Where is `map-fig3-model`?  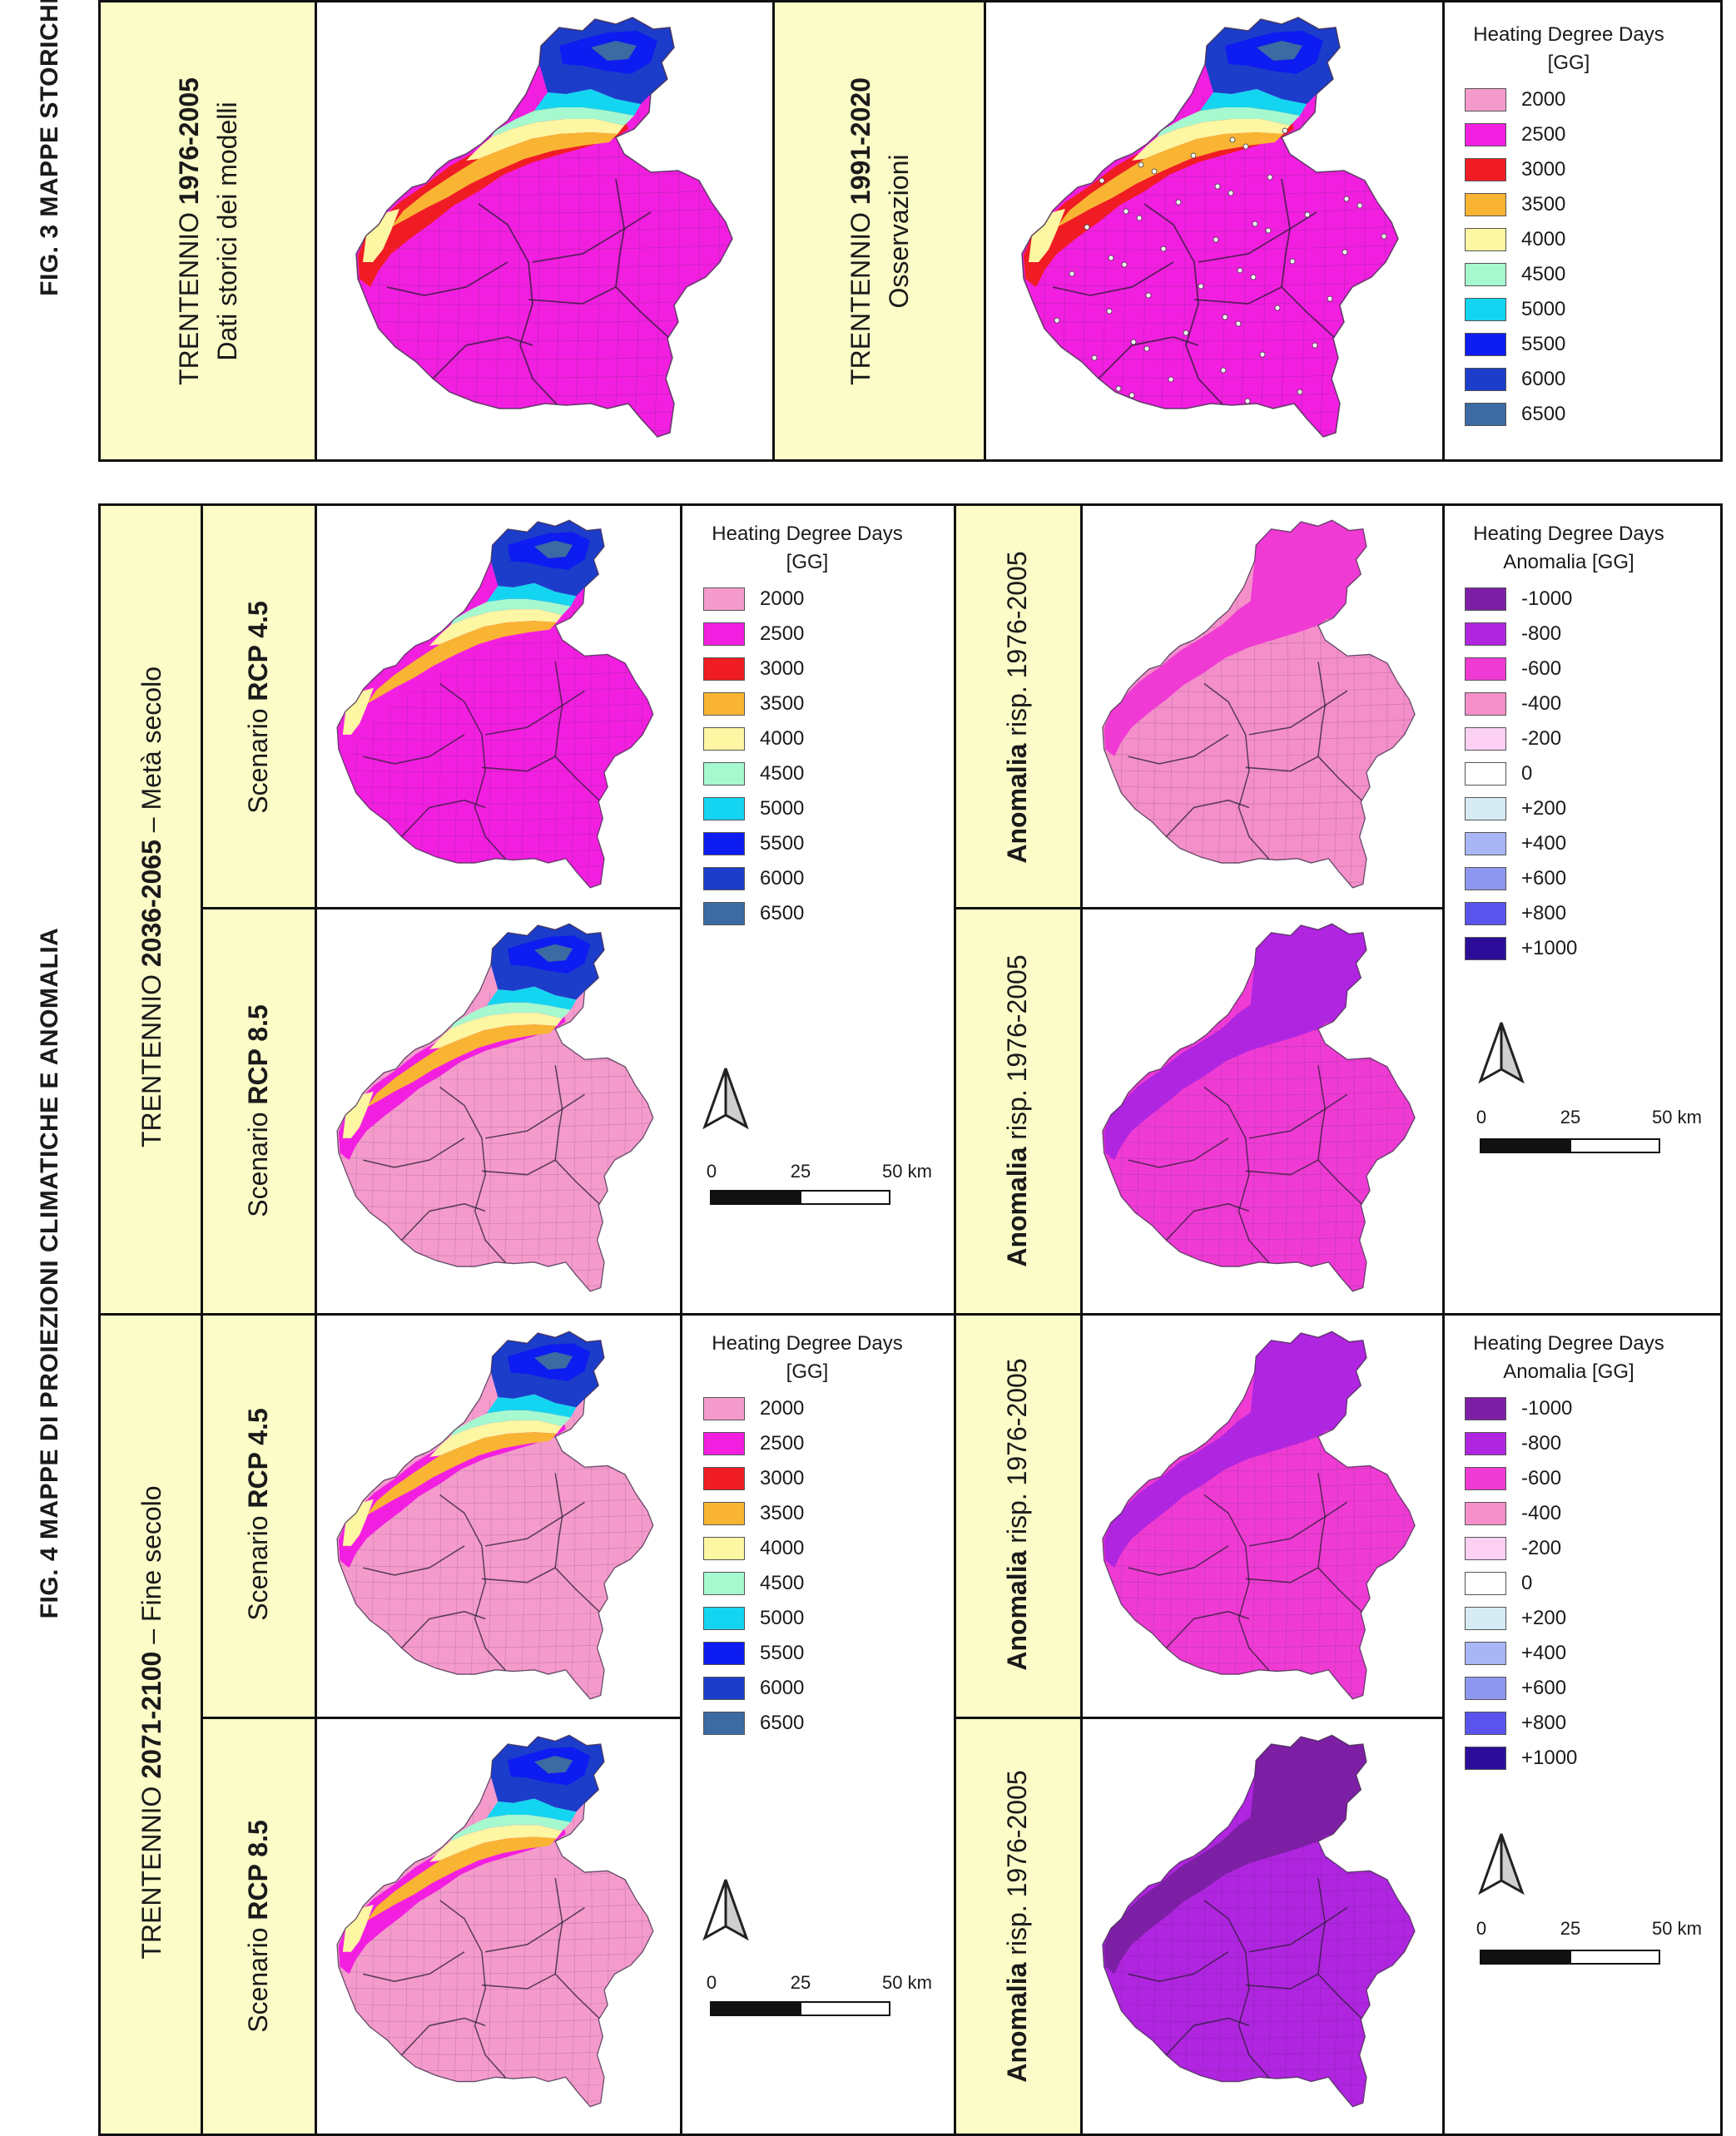 map-fig3-model is located at coordinates (544, 228).